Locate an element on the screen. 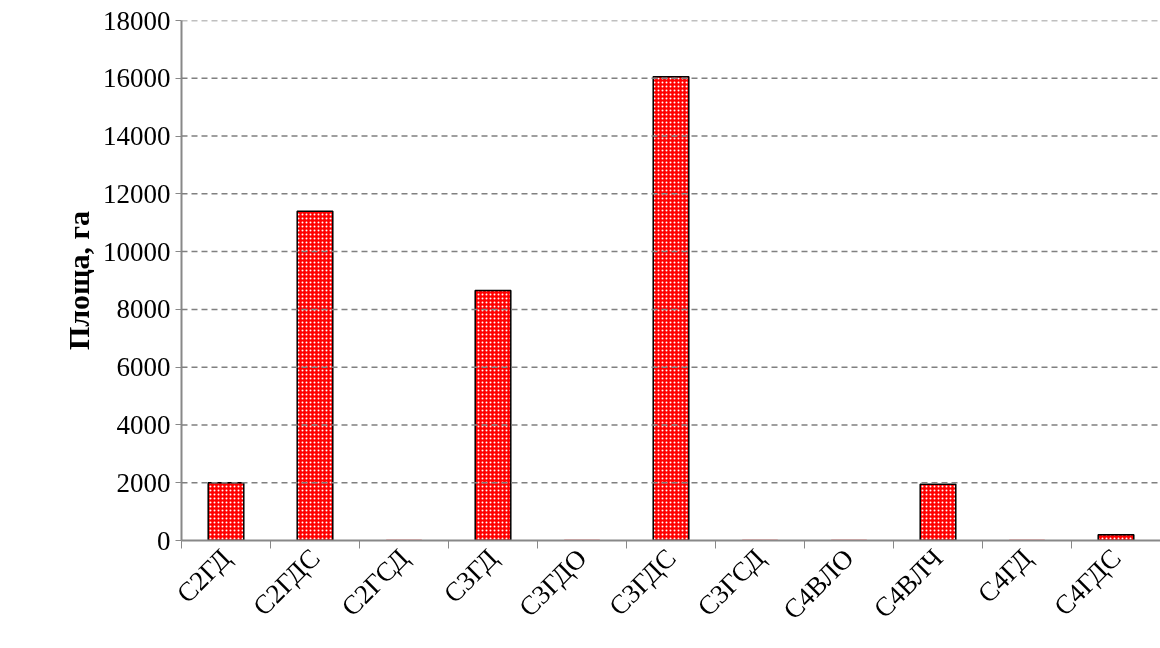 The image size is (1160, 648). y-tick-label: 14000 is located at coordinates (137, 136).